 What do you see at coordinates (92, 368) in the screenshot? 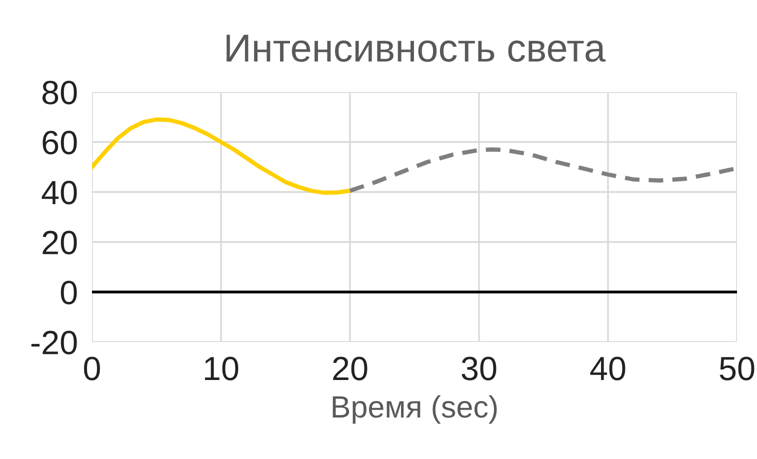
I see `x-tick-label: 0` at bounding box center [92, 368].